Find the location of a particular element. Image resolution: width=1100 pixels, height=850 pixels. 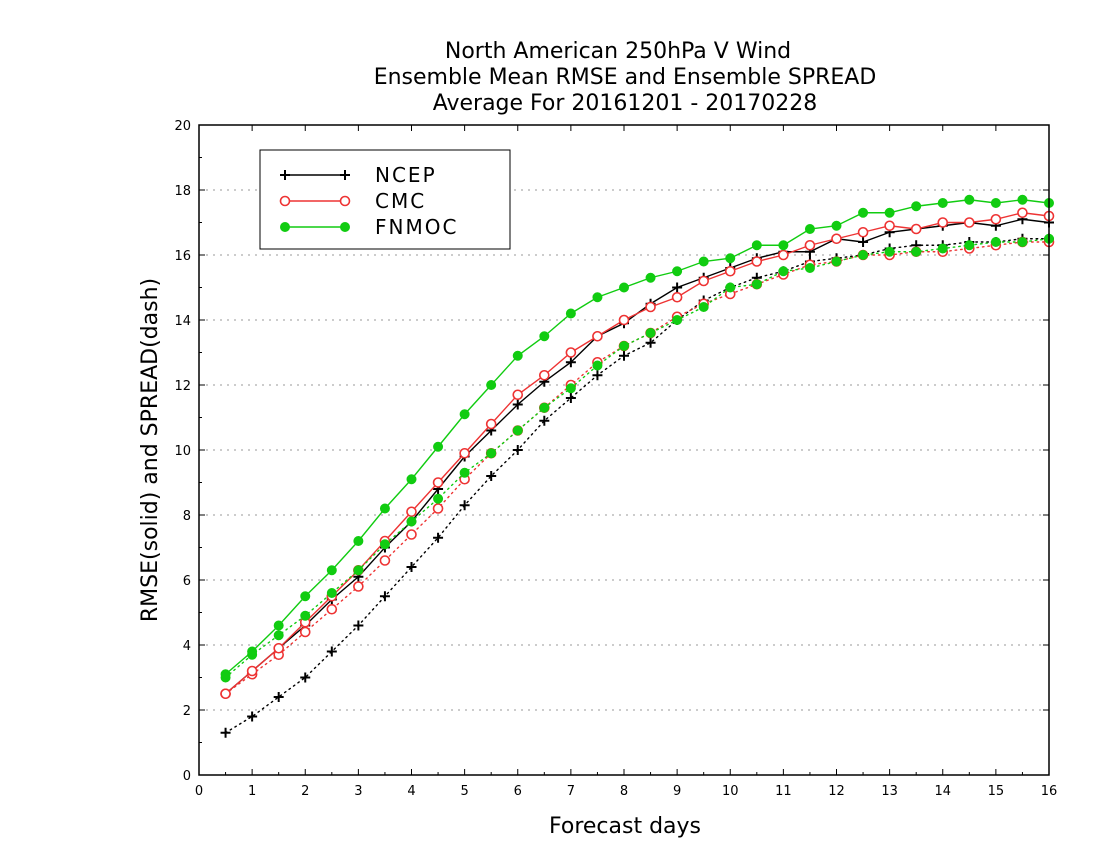

x-tick-label: 11 is located at coordinates (783, 791).